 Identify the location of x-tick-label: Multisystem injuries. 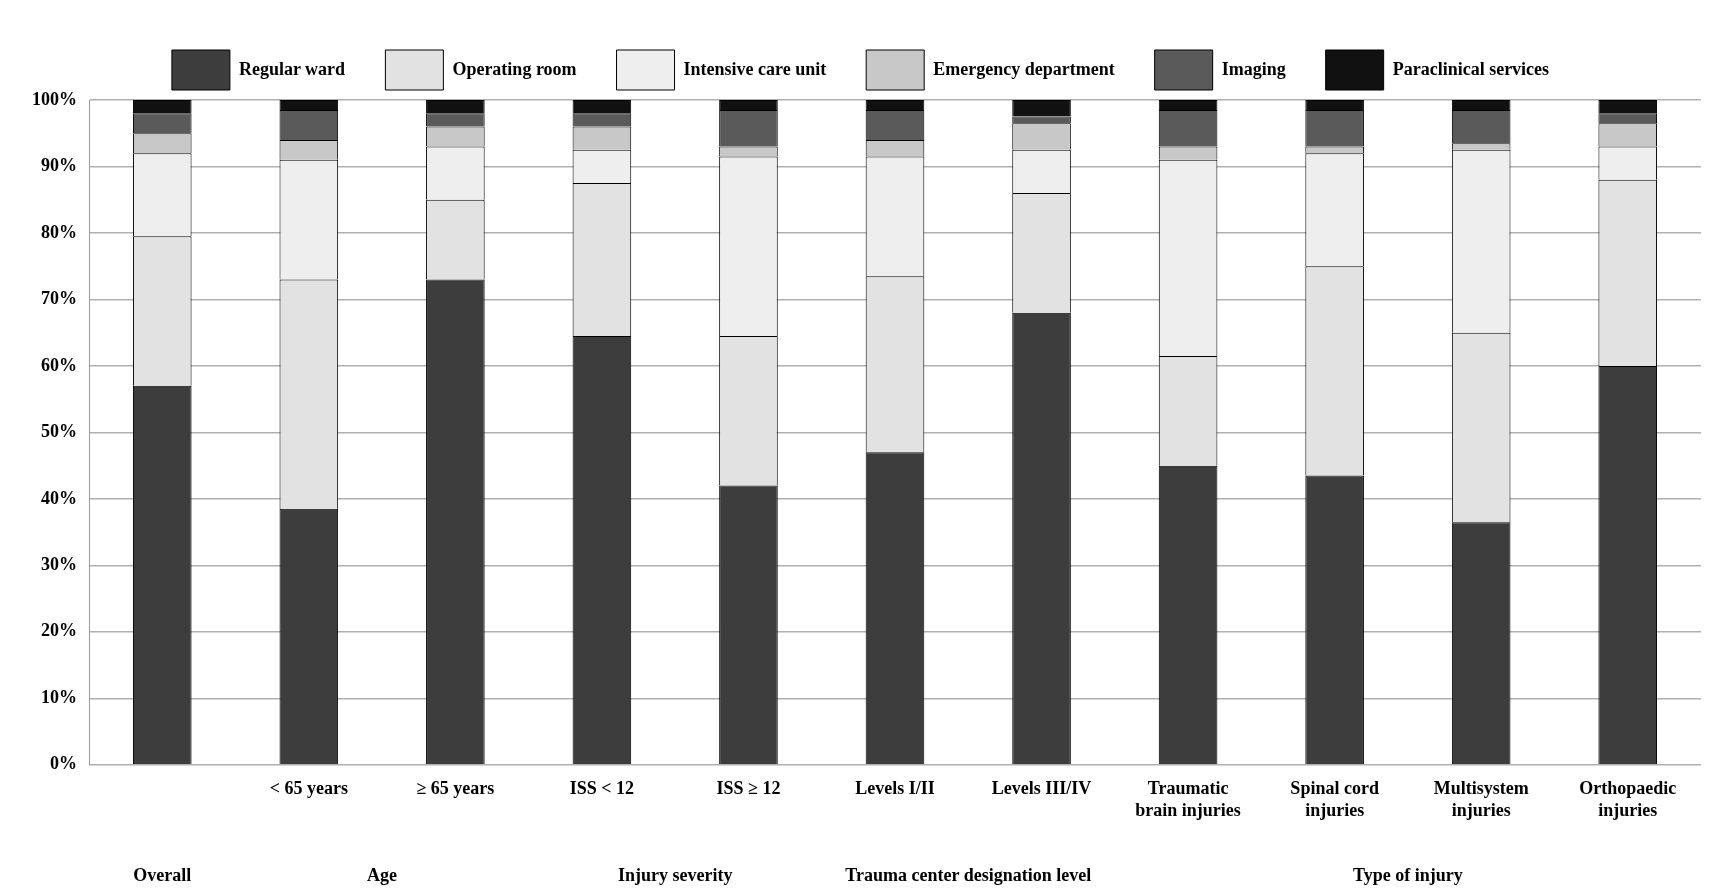
(1481, 799).